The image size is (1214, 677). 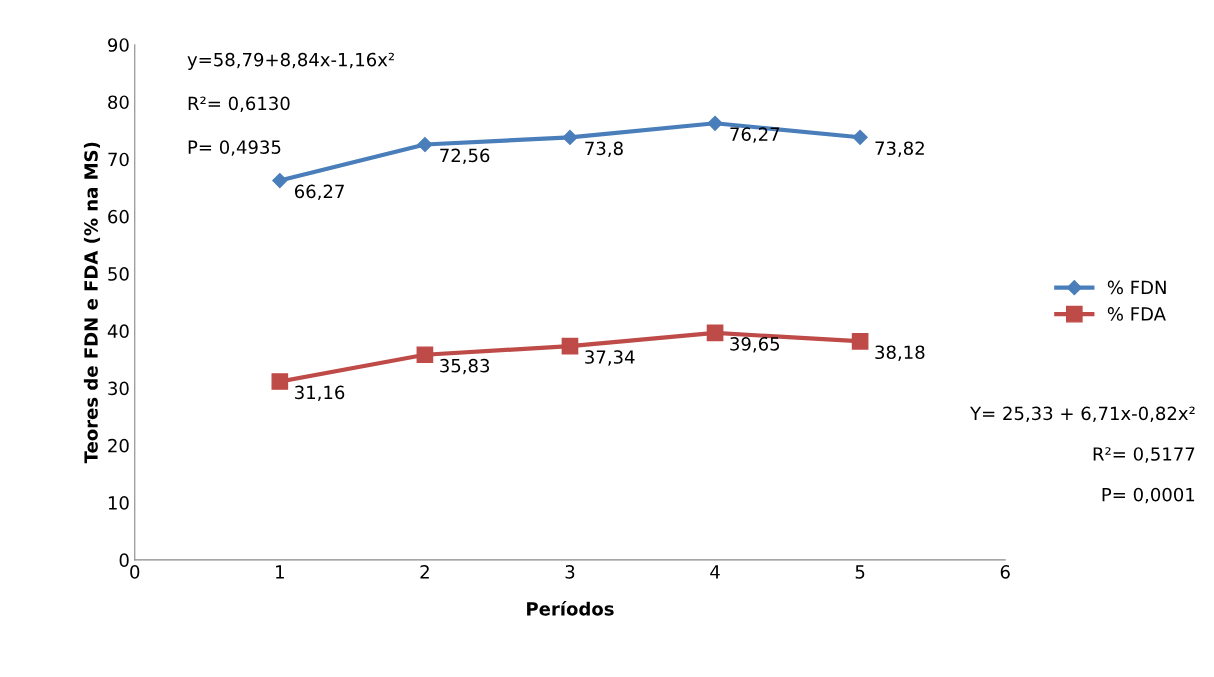 What do you see at coordinates (465, 366) in the screenshot?
I see `data-label: 35,83` at bounding box center [465, 366].